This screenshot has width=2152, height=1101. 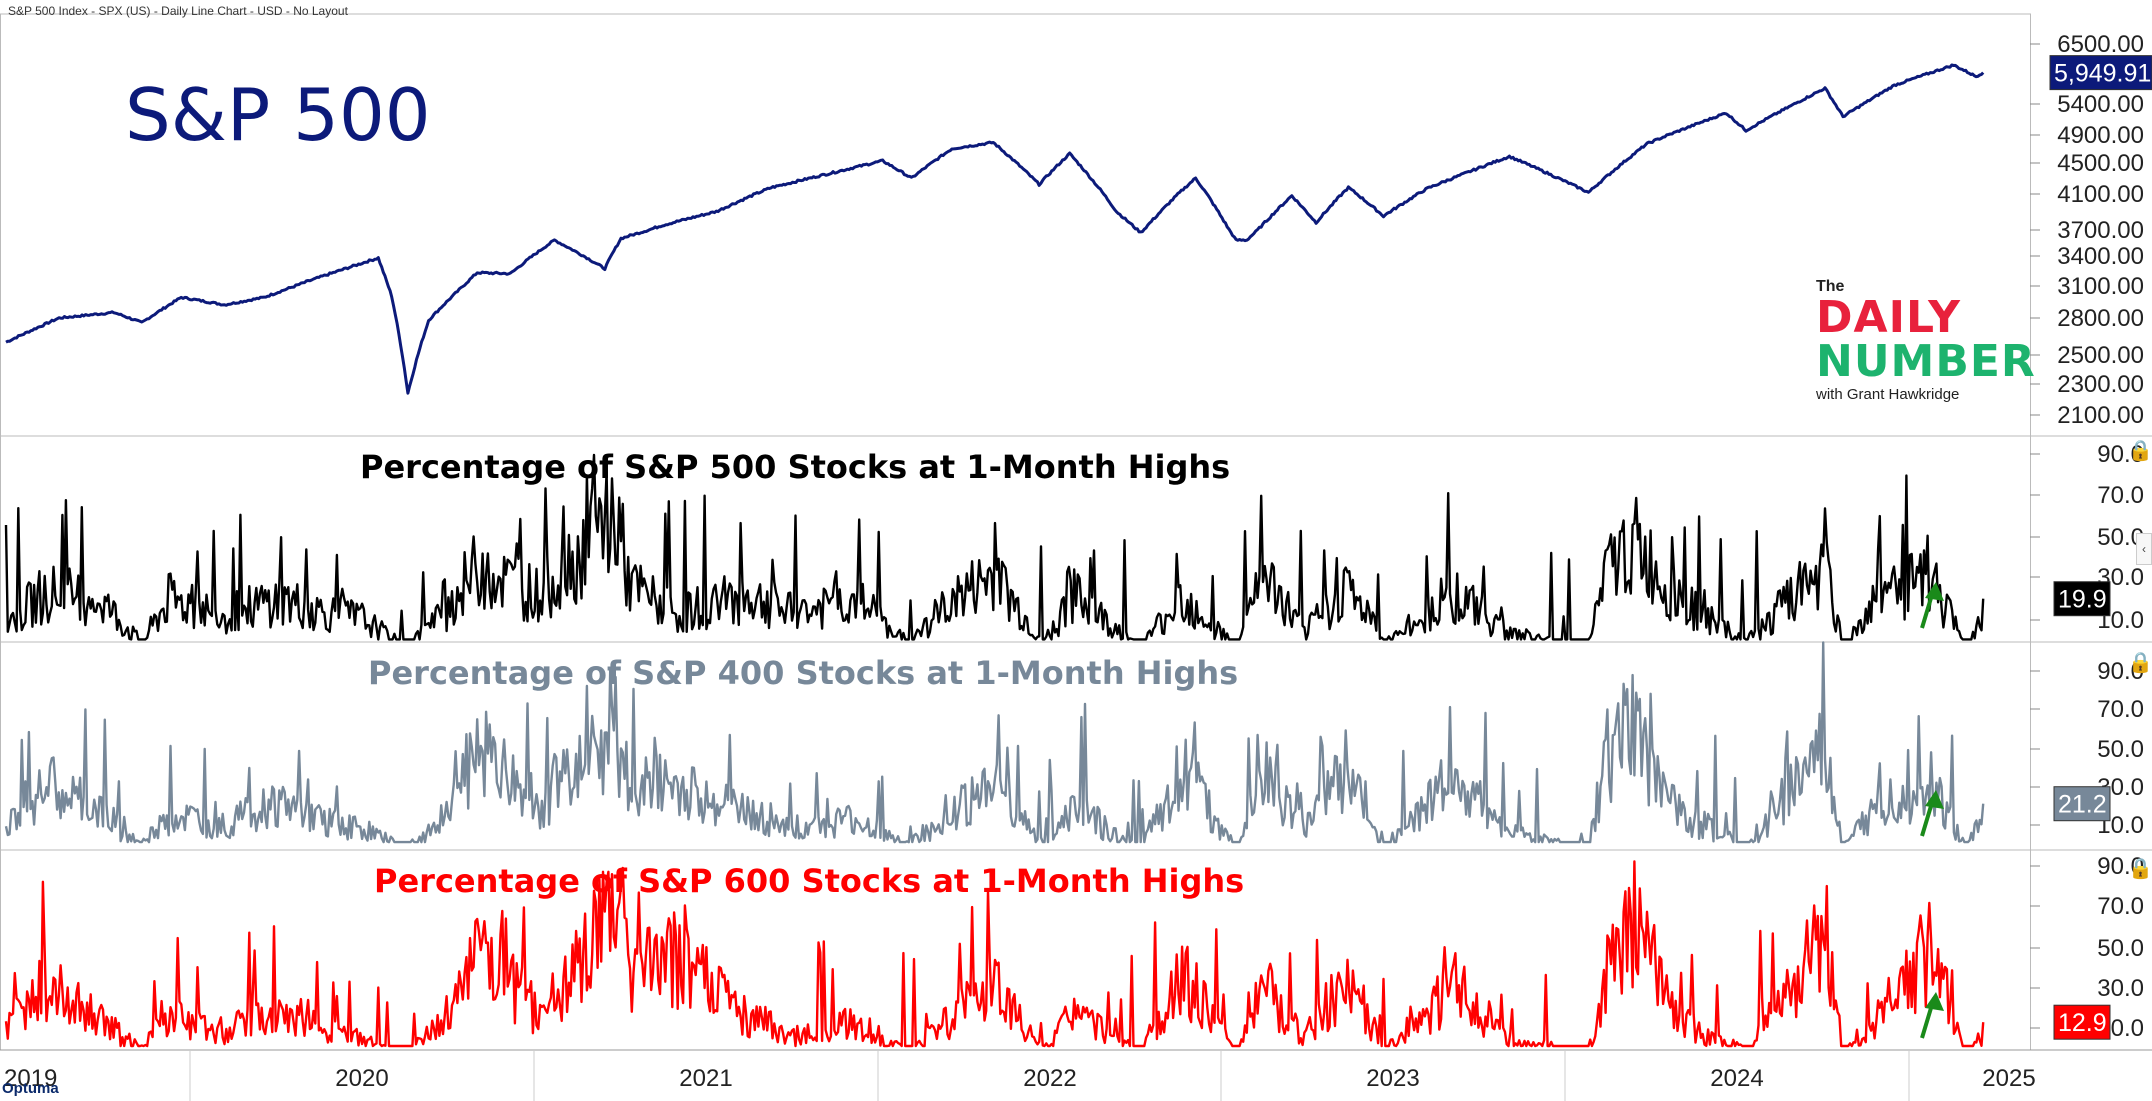 I want to click on x-tick-label: 2024, so click(x=1736, y=1078).